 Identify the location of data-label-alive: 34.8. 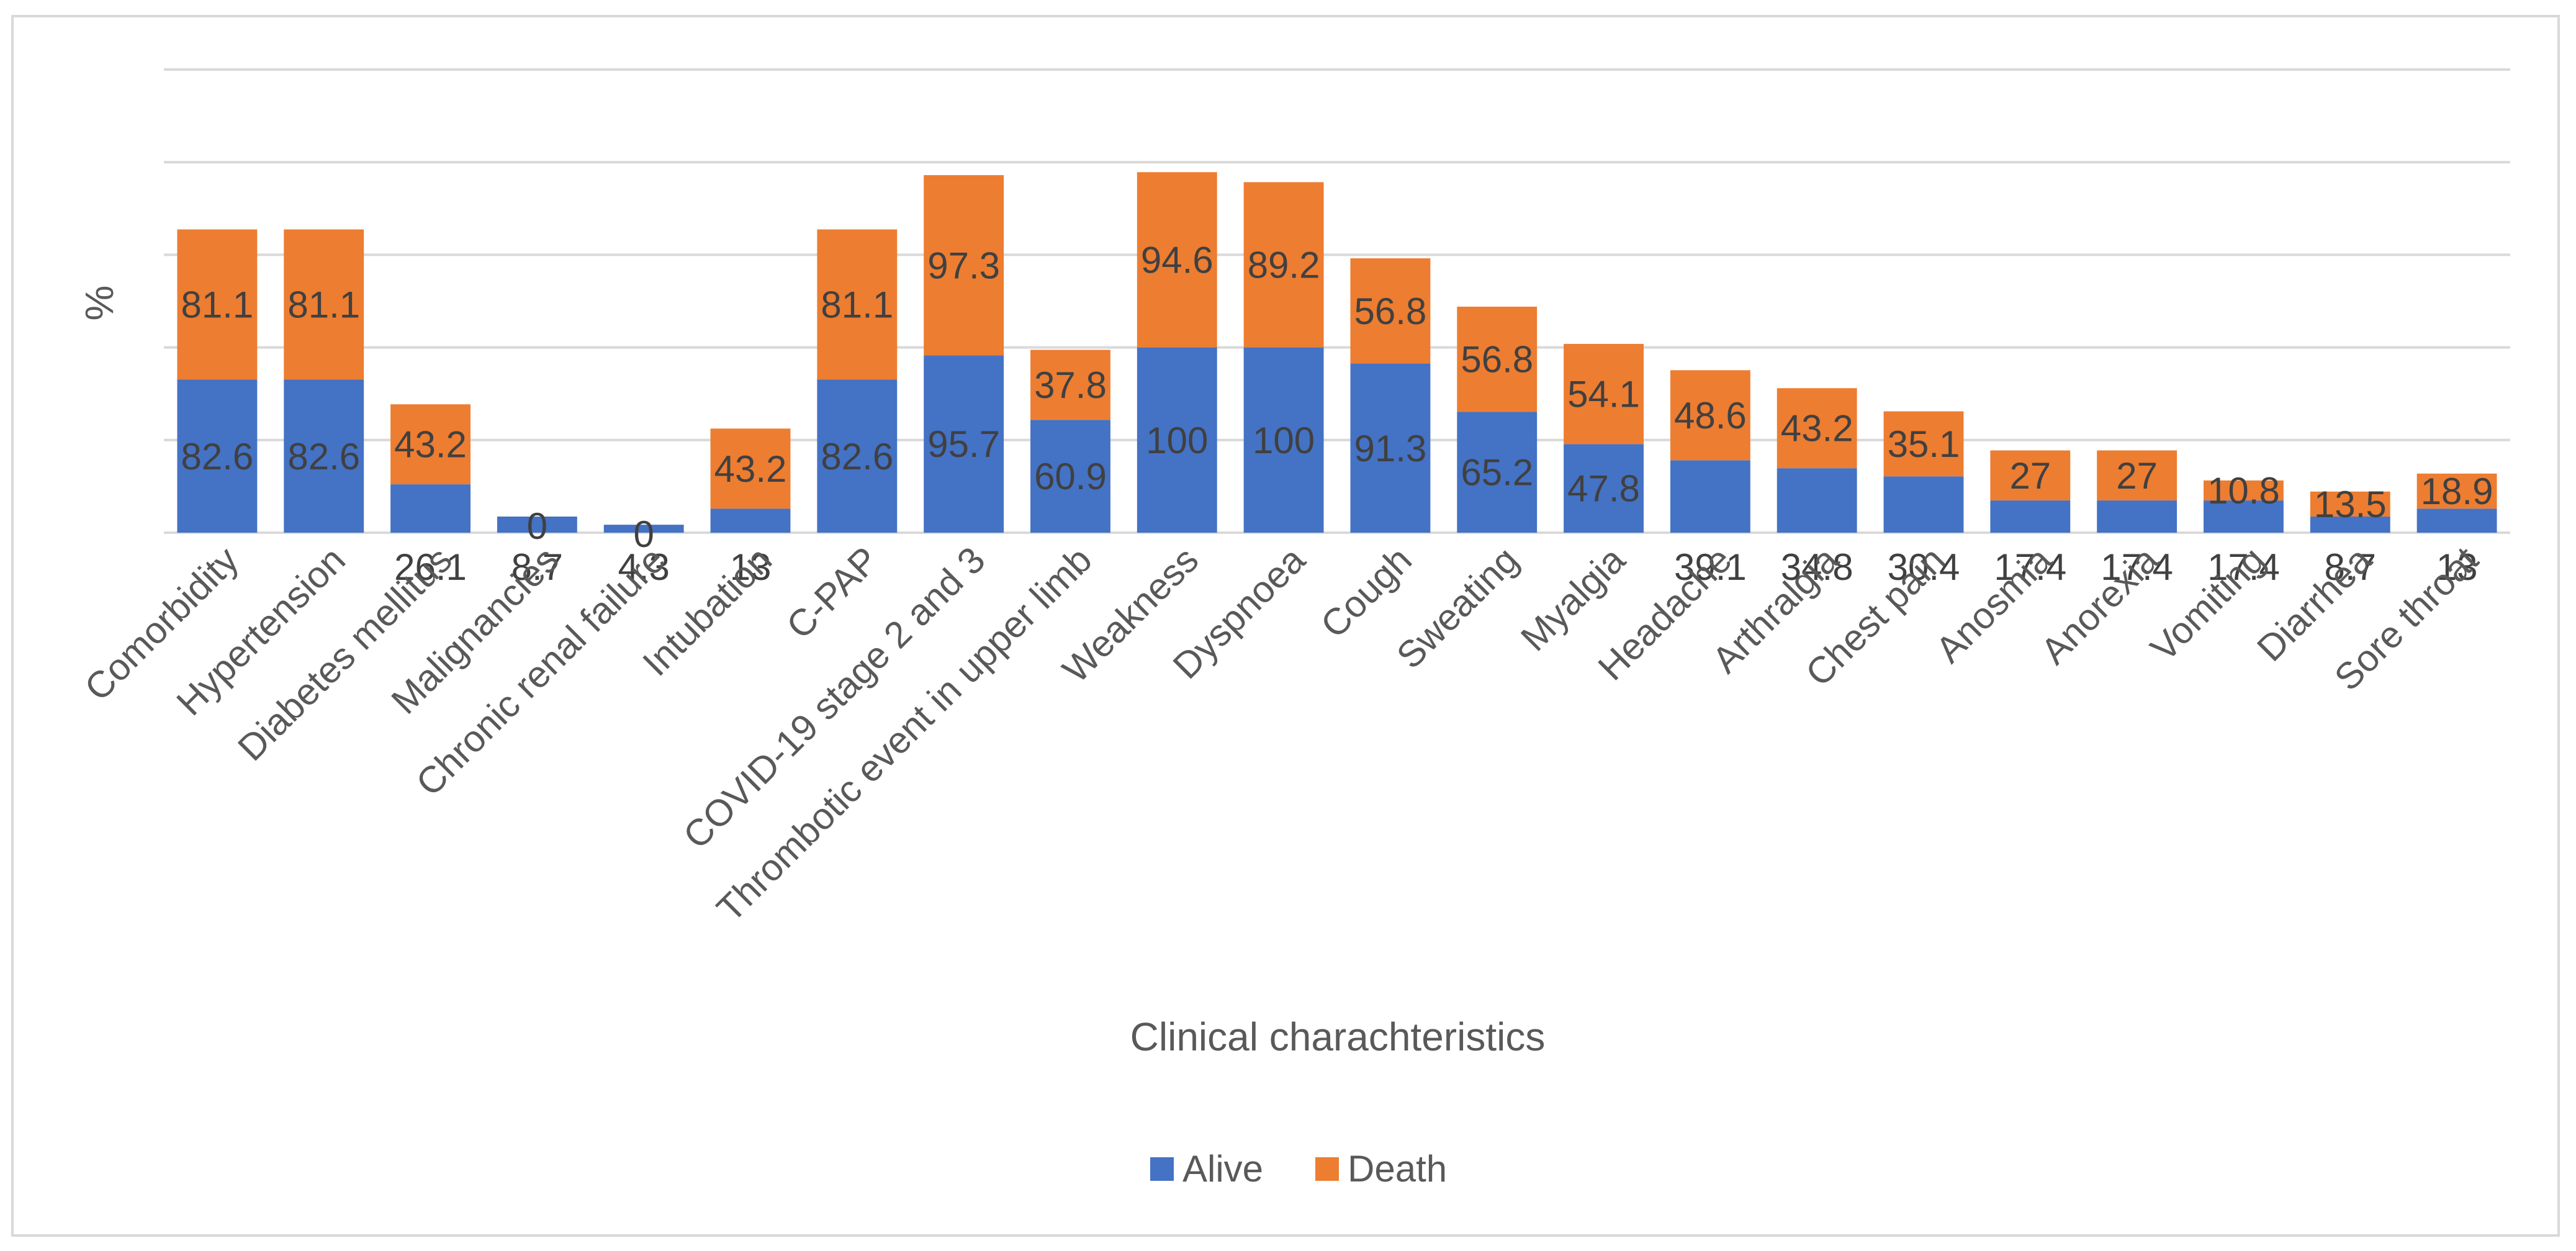
(1817, 567).